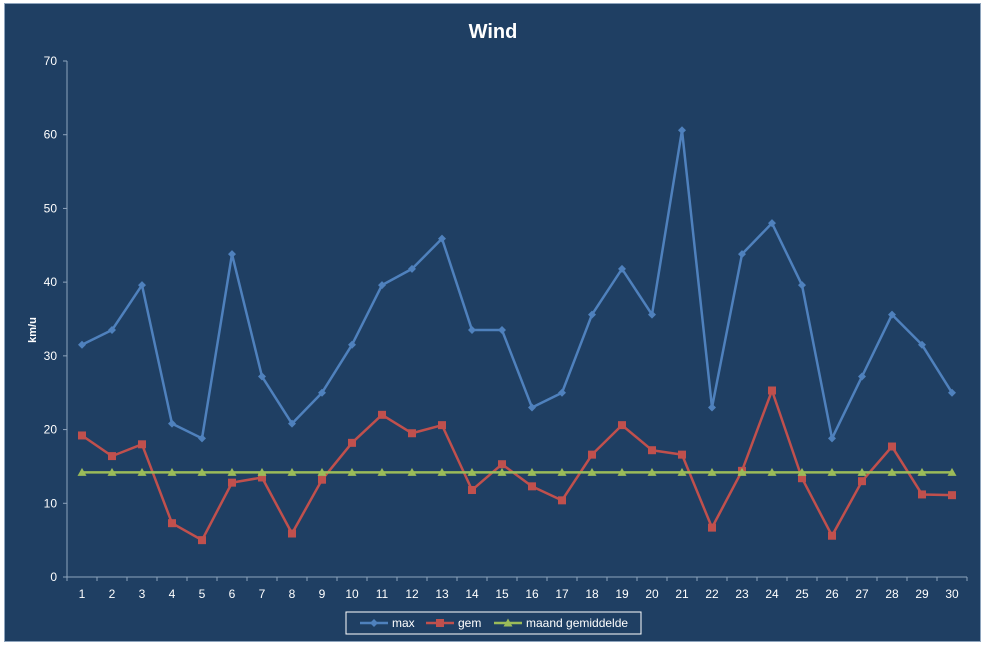  I want to click on x-tick-label: 28, so click(892, 594).